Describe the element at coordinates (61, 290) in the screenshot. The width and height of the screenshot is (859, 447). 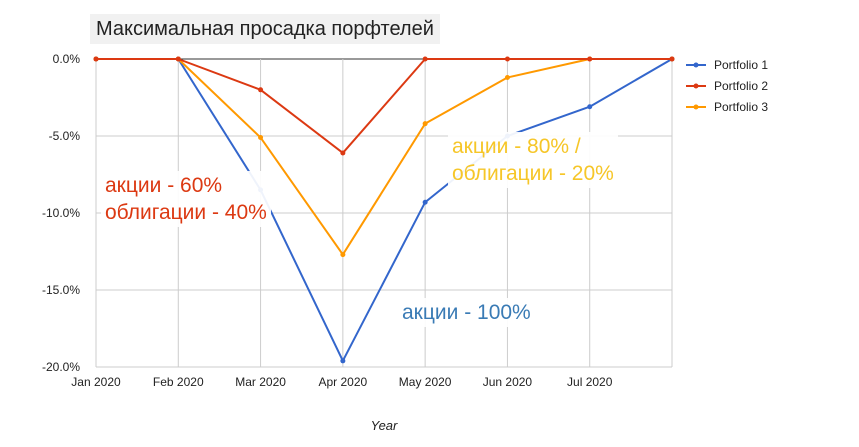
I see `y-tick-label: -15.0%` at that location.